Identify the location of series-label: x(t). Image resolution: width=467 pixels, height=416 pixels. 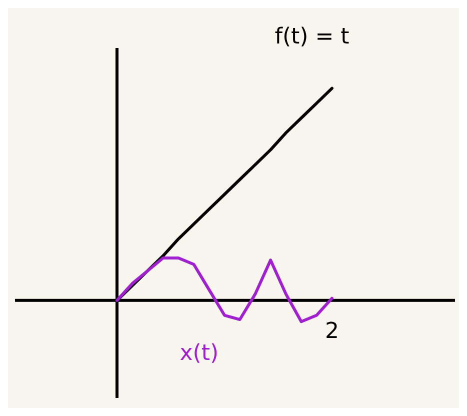
(199, 353).